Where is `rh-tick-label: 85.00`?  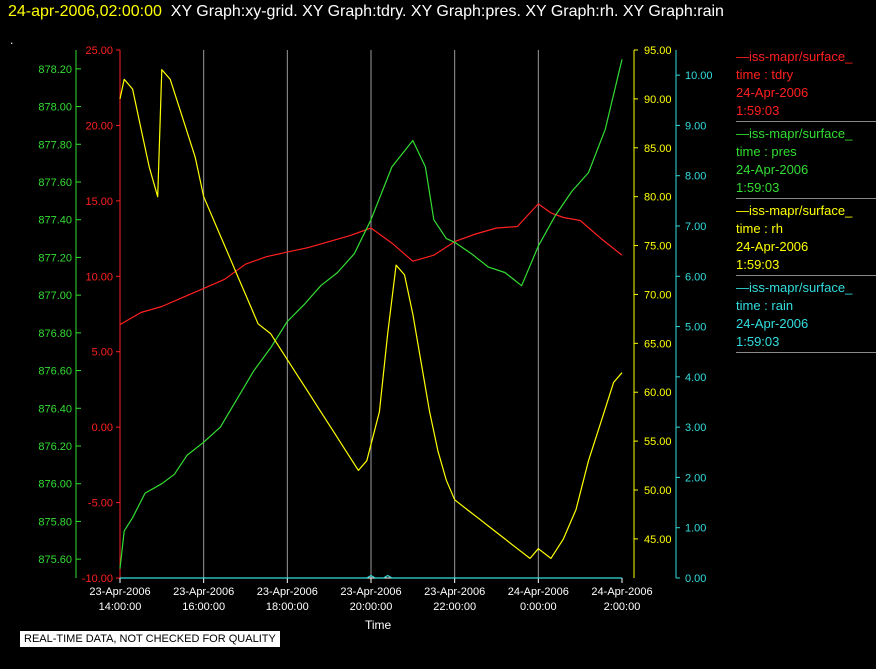 rh-tick-label: 85.00 is located at coordinates (658, 149).